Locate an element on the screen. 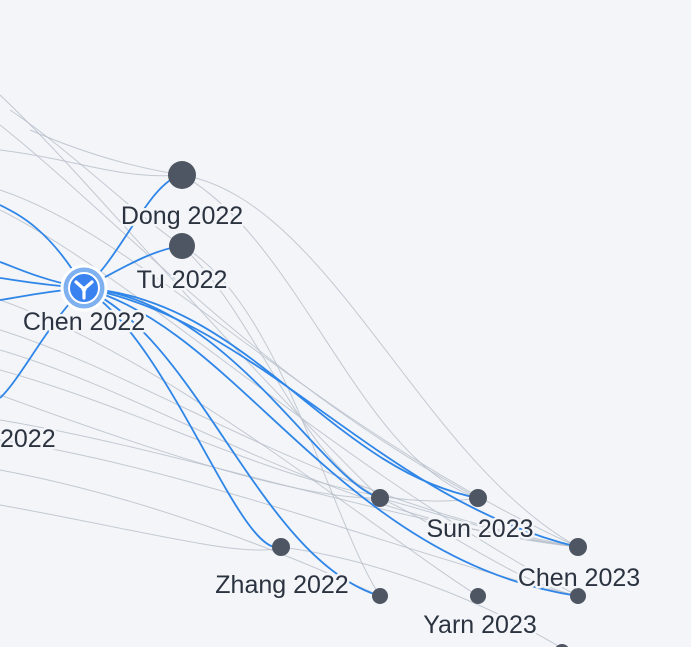  label-sun-2023: Sun 2023 is located at coordinates (479, 529).